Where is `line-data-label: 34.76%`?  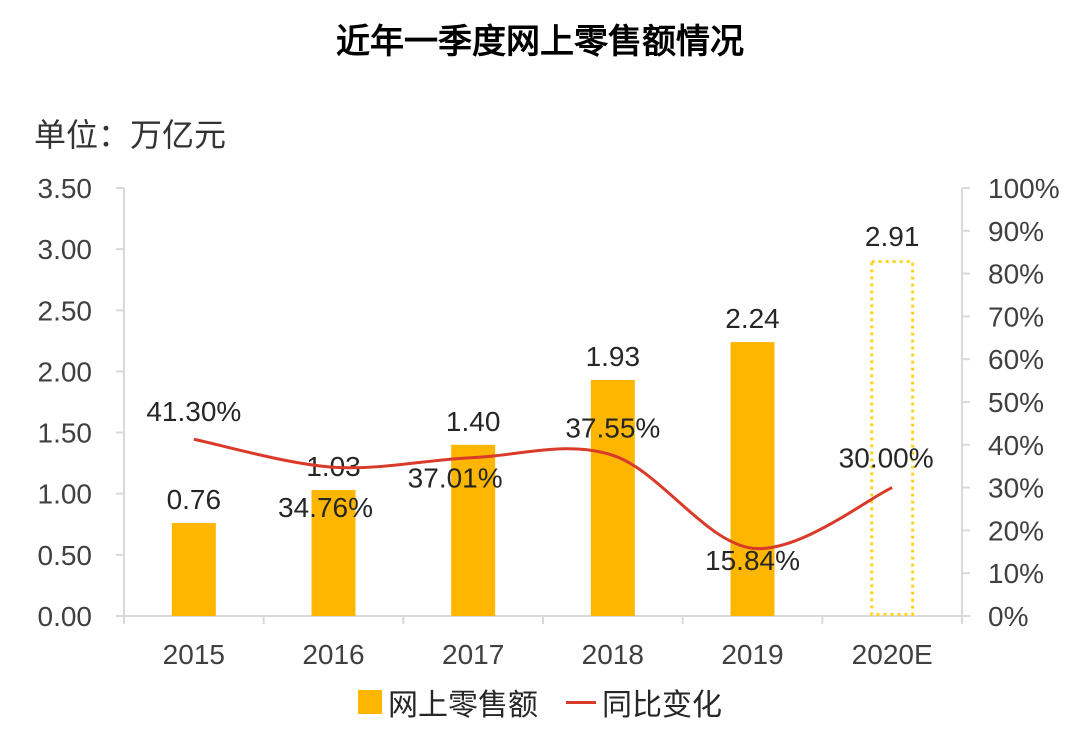 line-data-label: 34.76% is located at coordinates (325, 507).